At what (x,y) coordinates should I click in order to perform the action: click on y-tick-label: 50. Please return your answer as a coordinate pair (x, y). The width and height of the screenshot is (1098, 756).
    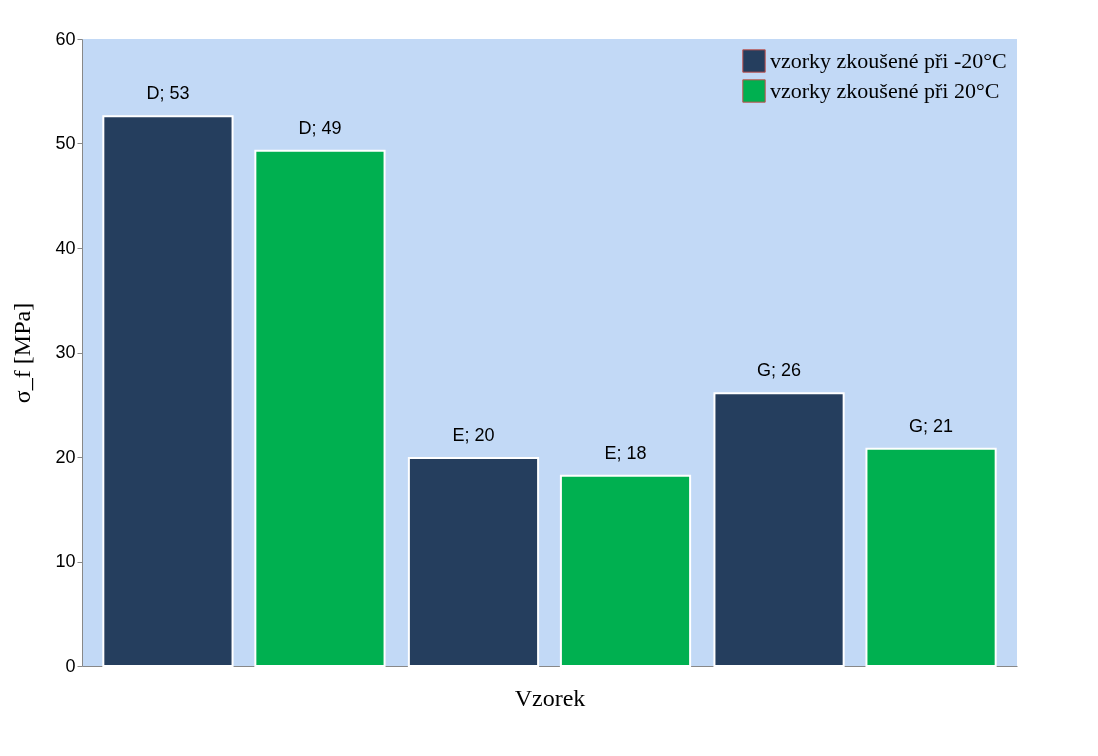
    Looking at the image, I should click on (65, 143).